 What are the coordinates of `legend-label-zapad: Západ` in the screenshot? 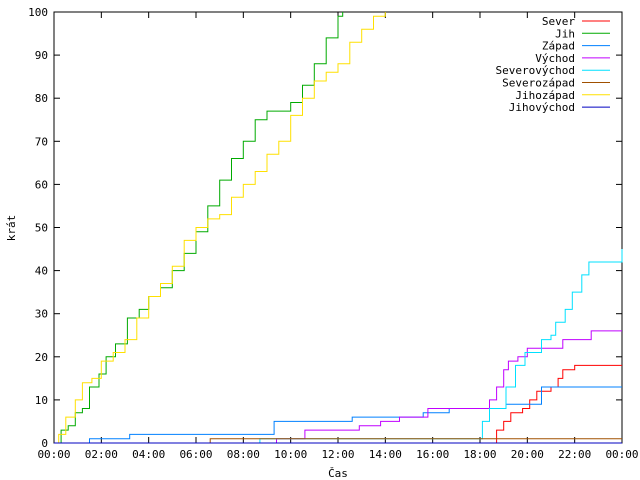 It's located at (558, 46).